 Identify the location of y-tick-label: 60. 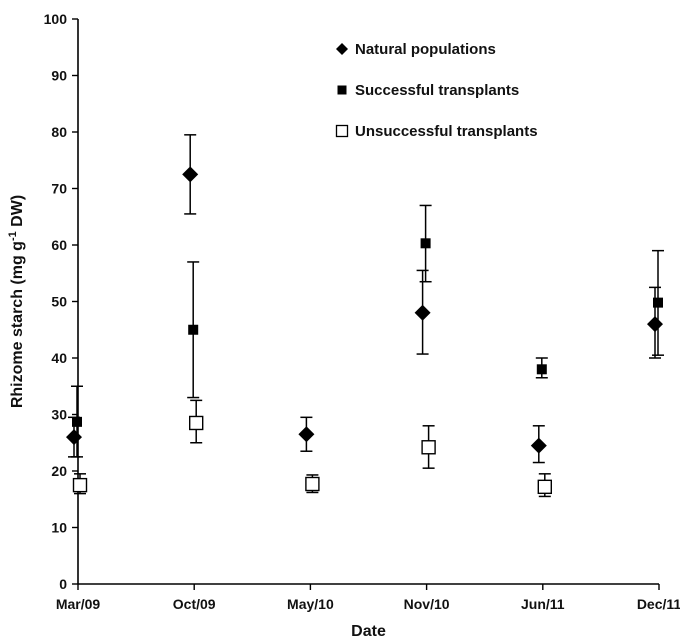
(59, 245).